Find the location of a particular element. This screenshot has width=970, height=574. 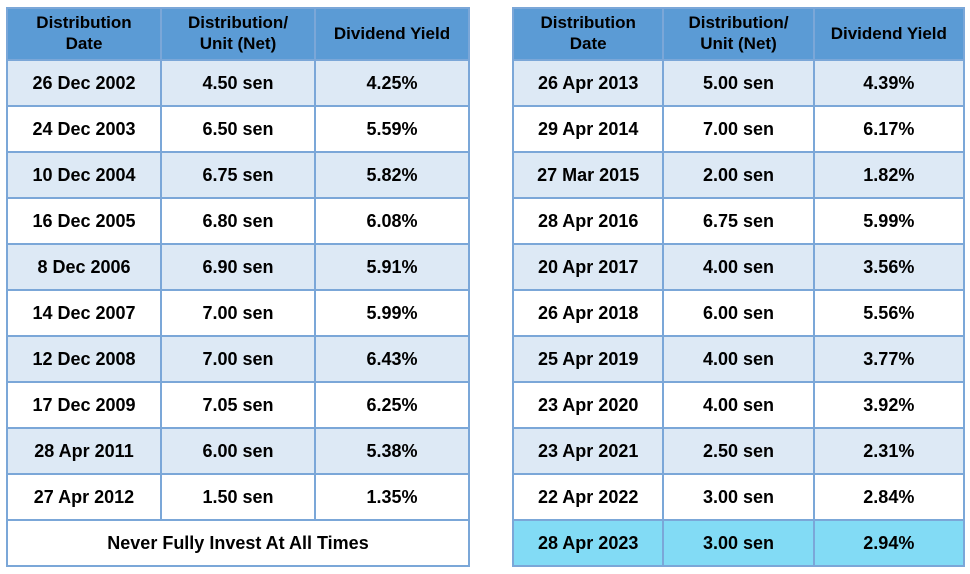

table-row: 17 Dec 2009 7.05 sen 6.25% is located at coordinates (238, 405).